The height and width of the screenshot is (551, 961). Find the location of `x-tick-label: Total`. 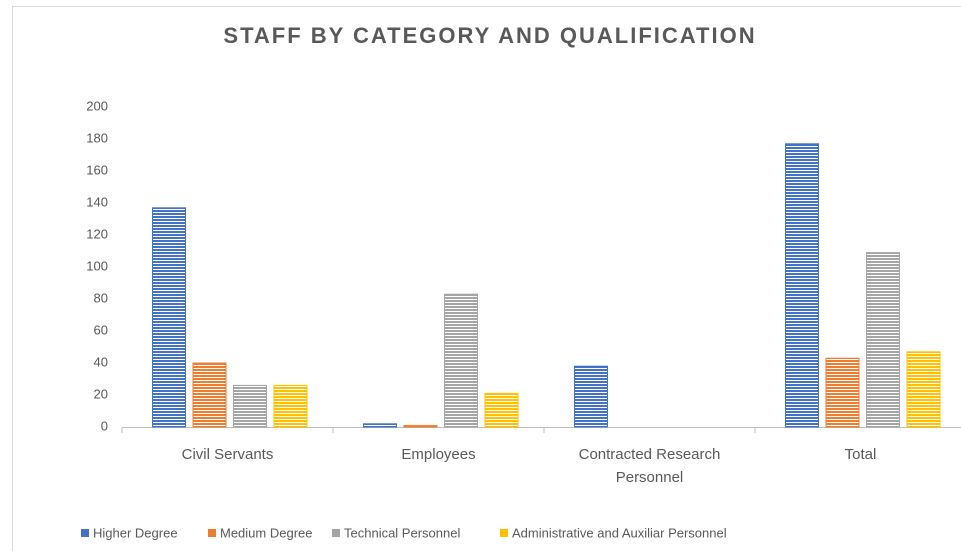

x-tick-label: Total is located at coordinates (861, 454).